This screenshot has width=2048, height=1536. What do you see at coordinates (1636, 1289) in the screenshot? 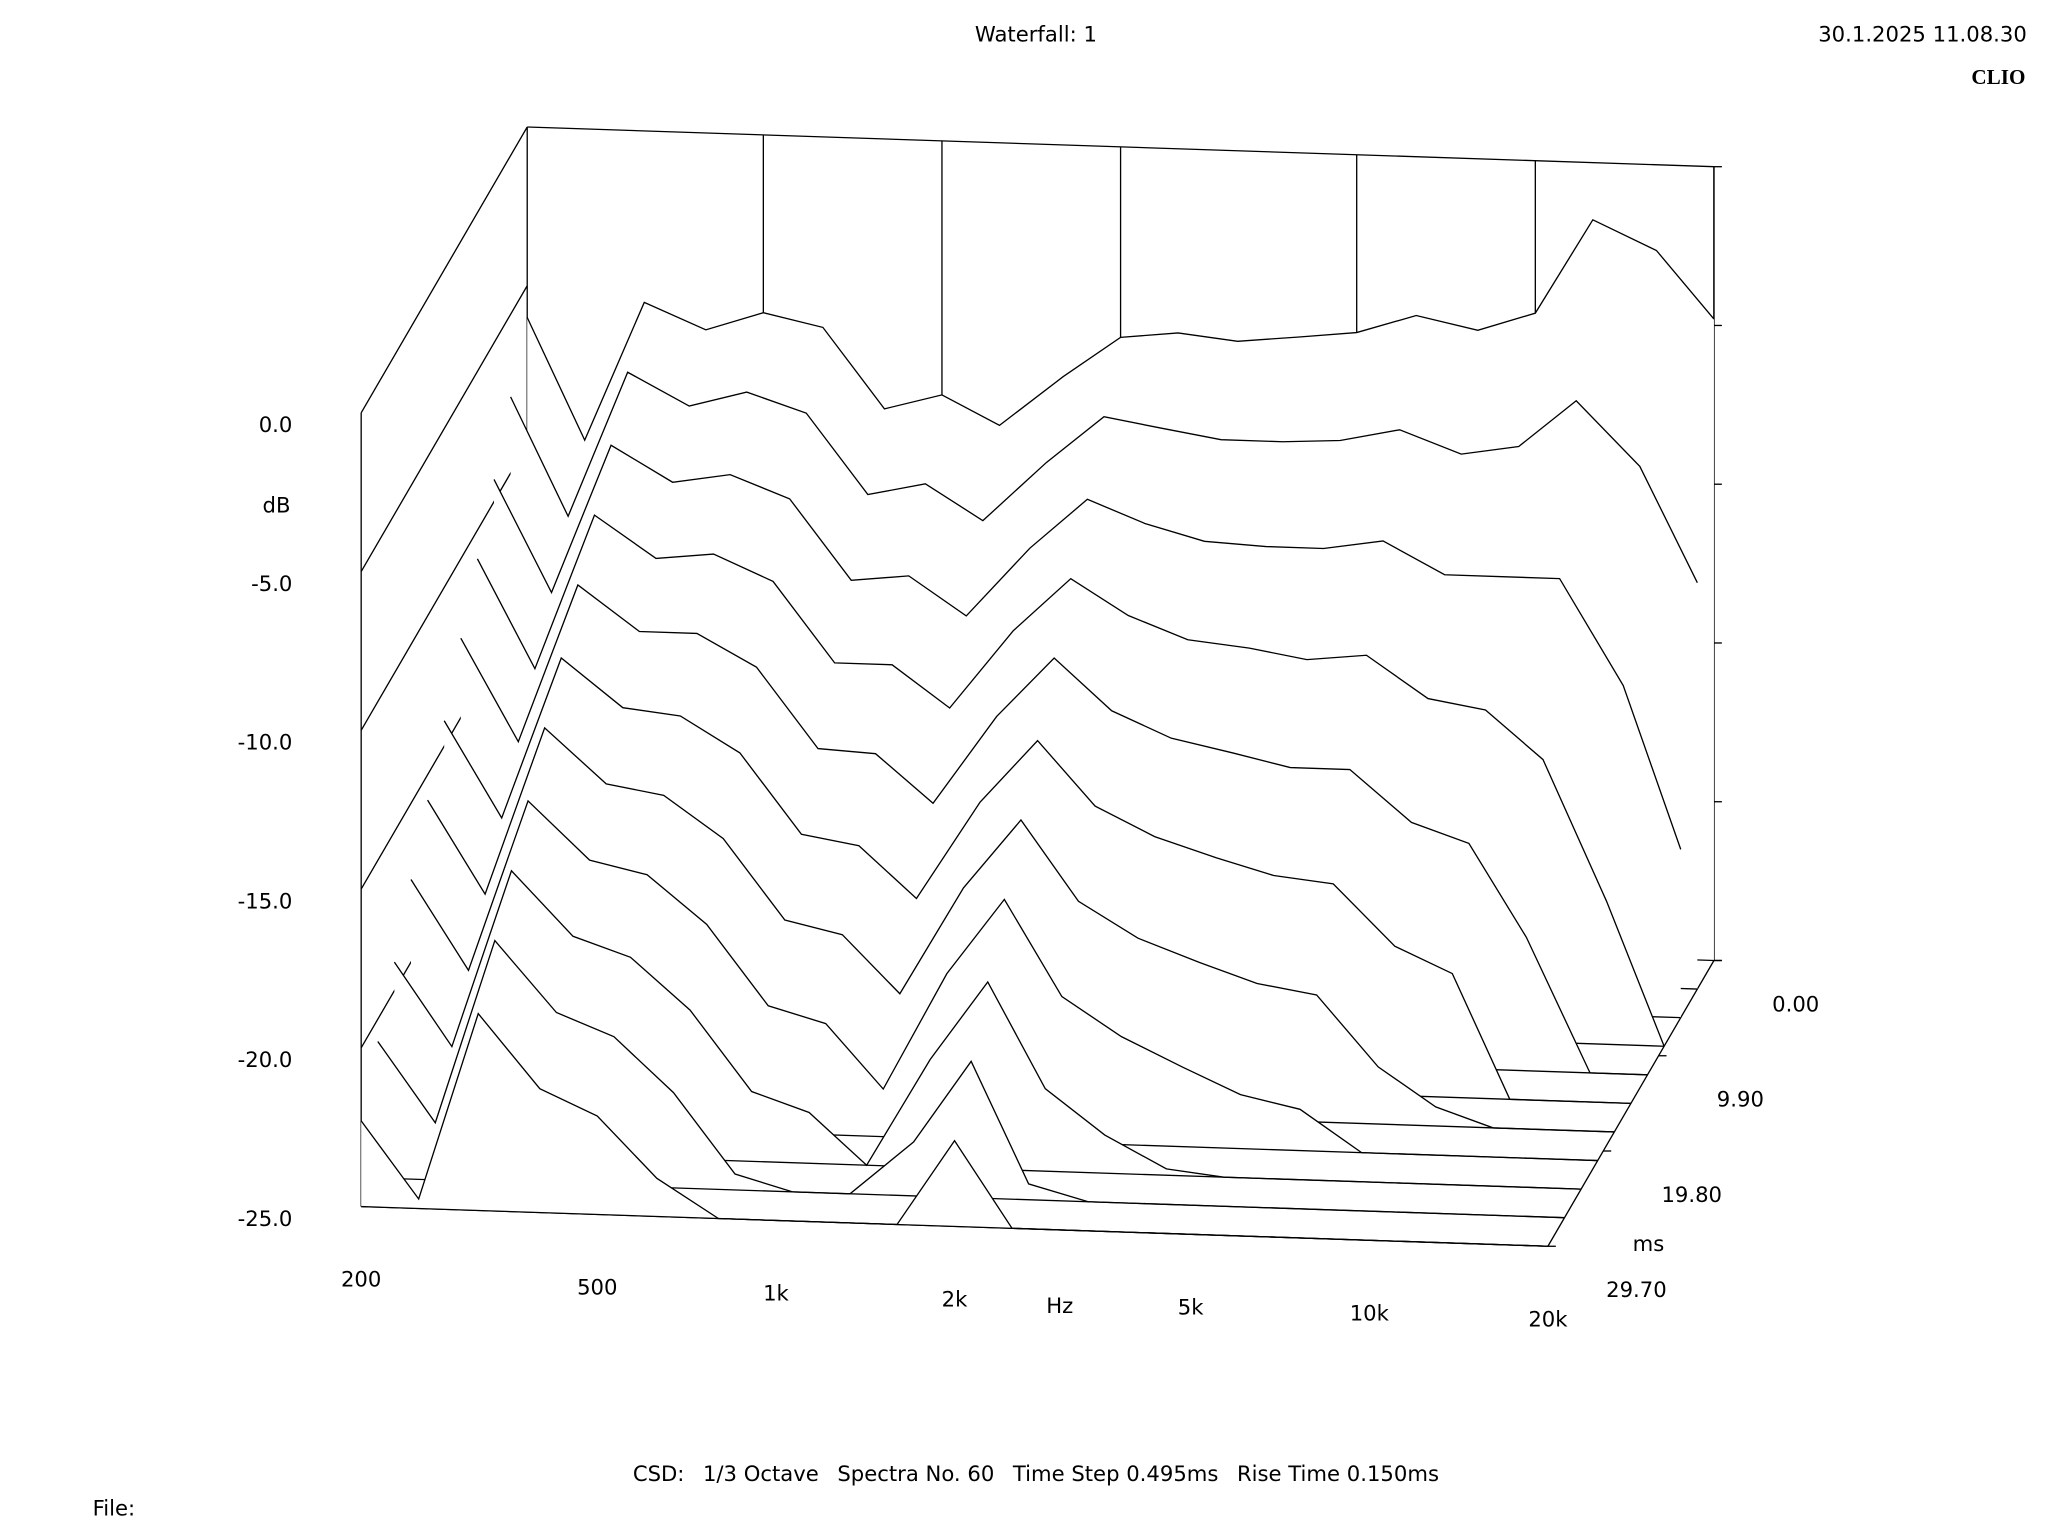
I see `z-tick-label: 29.70` at bounding box center [1636, 1289].